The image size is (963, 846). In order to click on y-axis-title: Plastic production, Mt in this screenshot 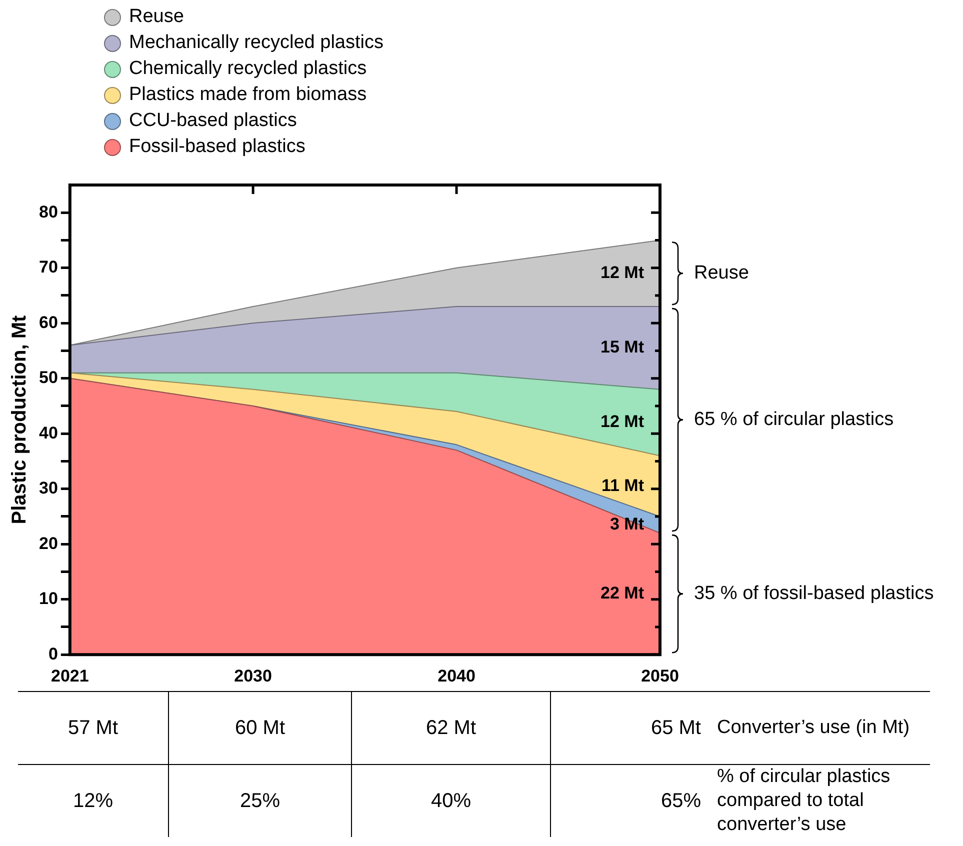, I will do `click(19, 419)`.